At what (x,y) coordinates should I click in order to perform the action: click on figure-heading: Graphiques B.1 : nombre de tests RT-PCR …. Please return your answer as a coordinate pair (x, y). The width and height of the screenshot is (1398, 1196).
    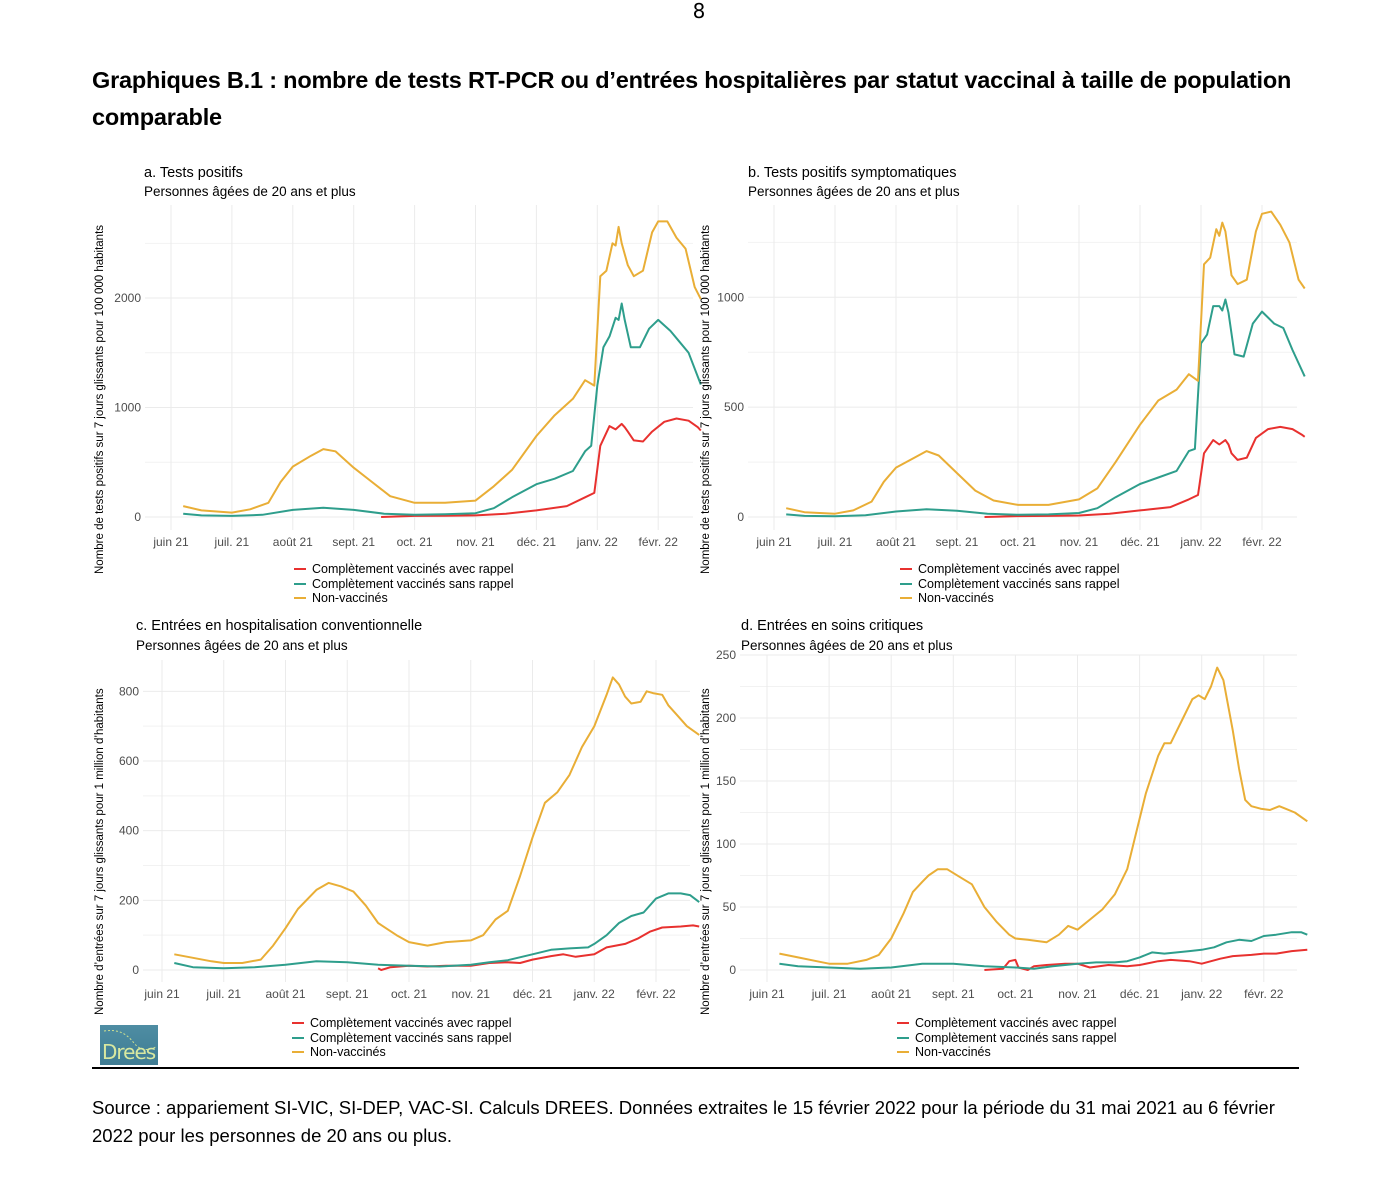
    Looking at the image, I should click on (692, 98).